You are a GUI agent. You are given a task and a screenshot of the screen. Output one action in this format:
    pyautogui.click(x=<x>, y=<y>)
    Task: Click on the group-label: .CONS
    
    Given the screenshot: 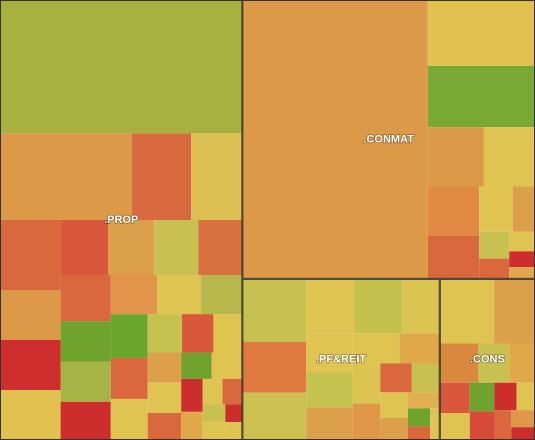 What is the action you would take?
    pyautogui.click(x=487, y=359)
    